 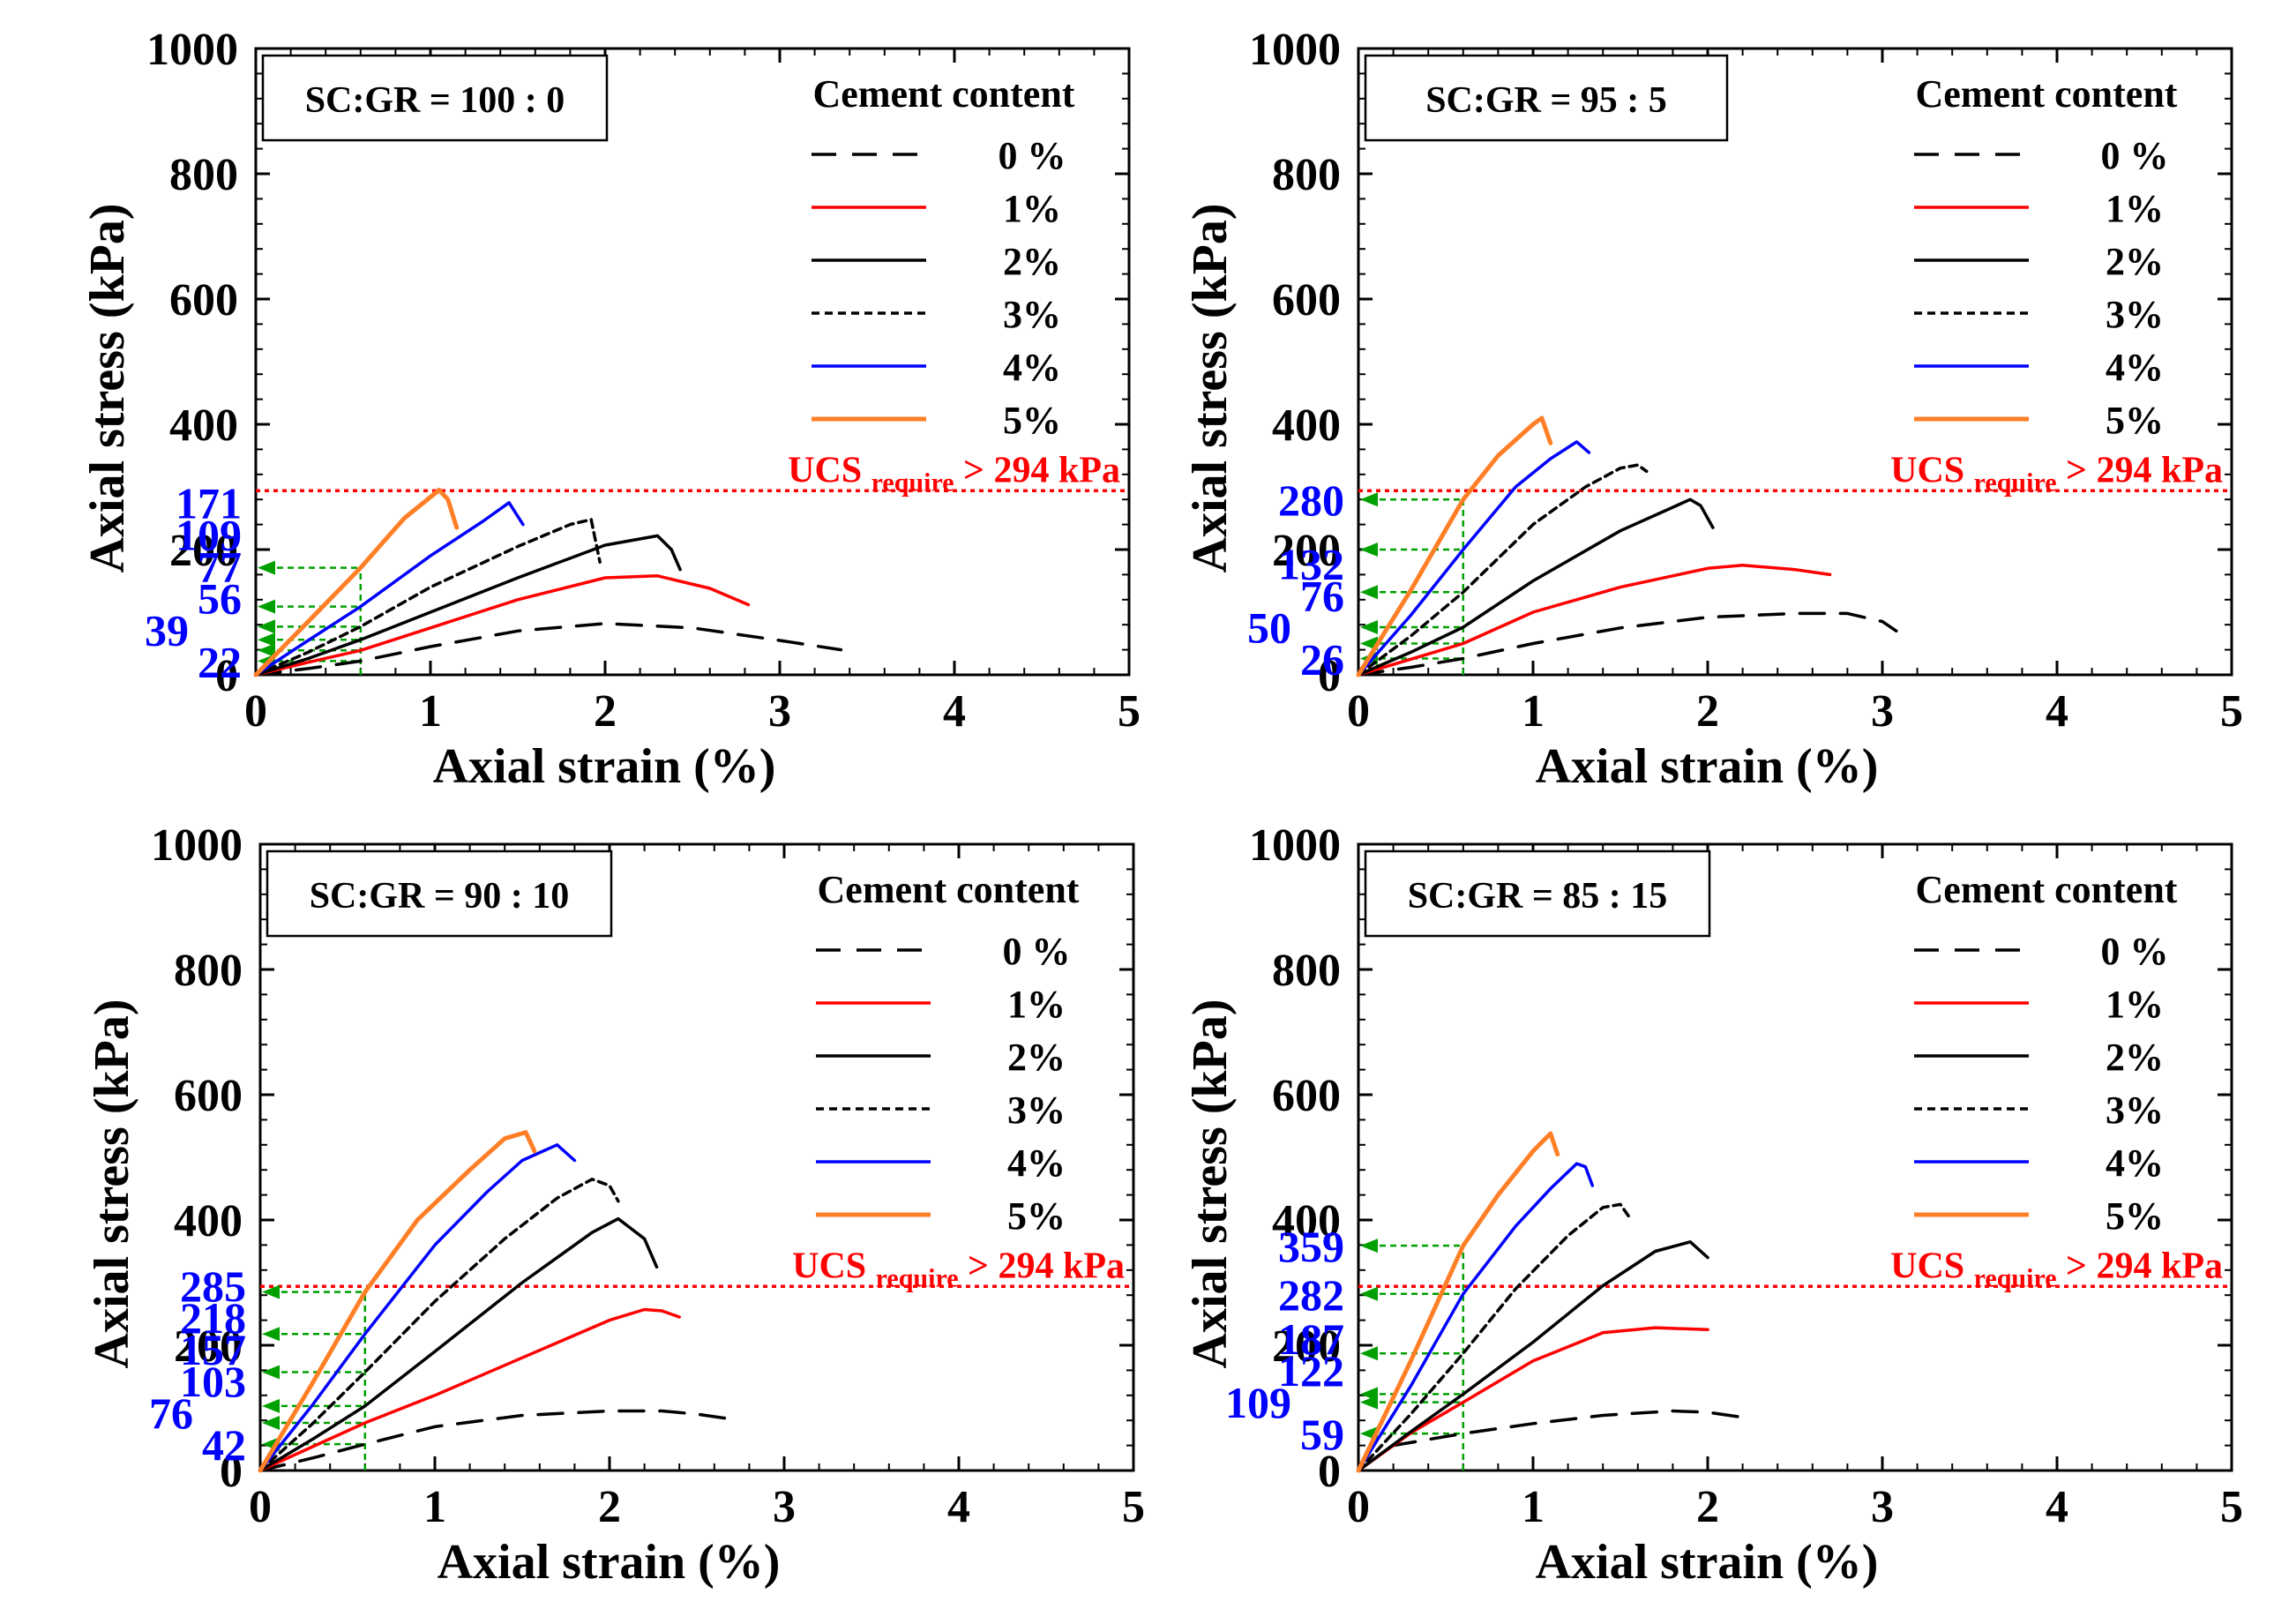 I want to click on marker-value-label: 280, so click(x=1311, y=500).